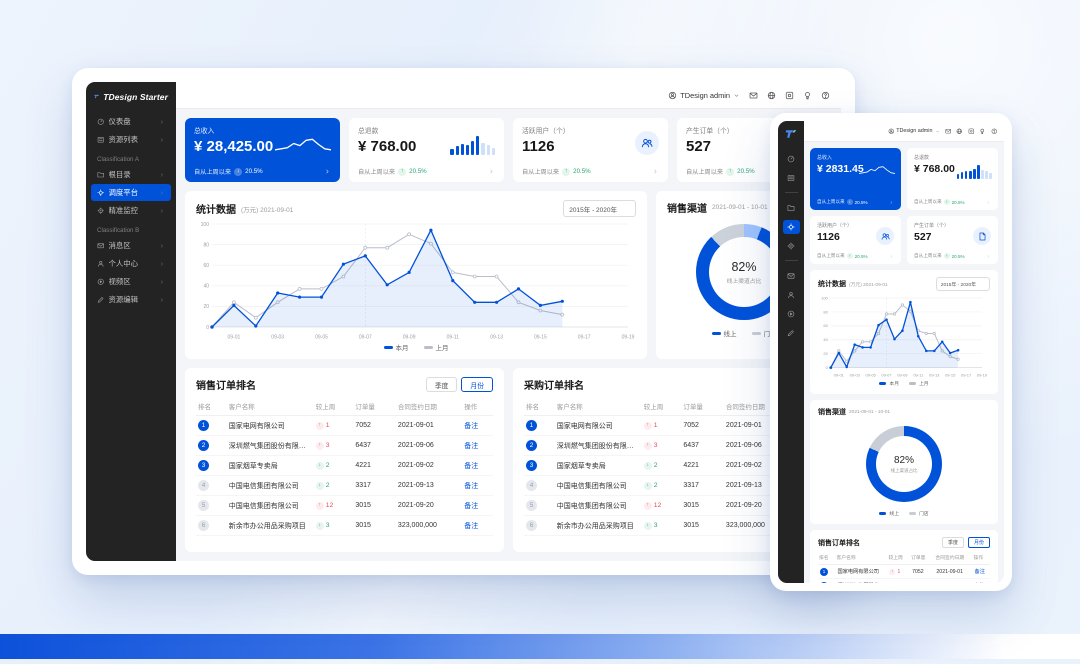 Image resolution: width=1080 pixels, height=664 pixels. What do you see at coordinates (131, 121) in the screenshot?
I see `sidebar-item-dashboard: 仪表盘` at bounding box center [131, 121].